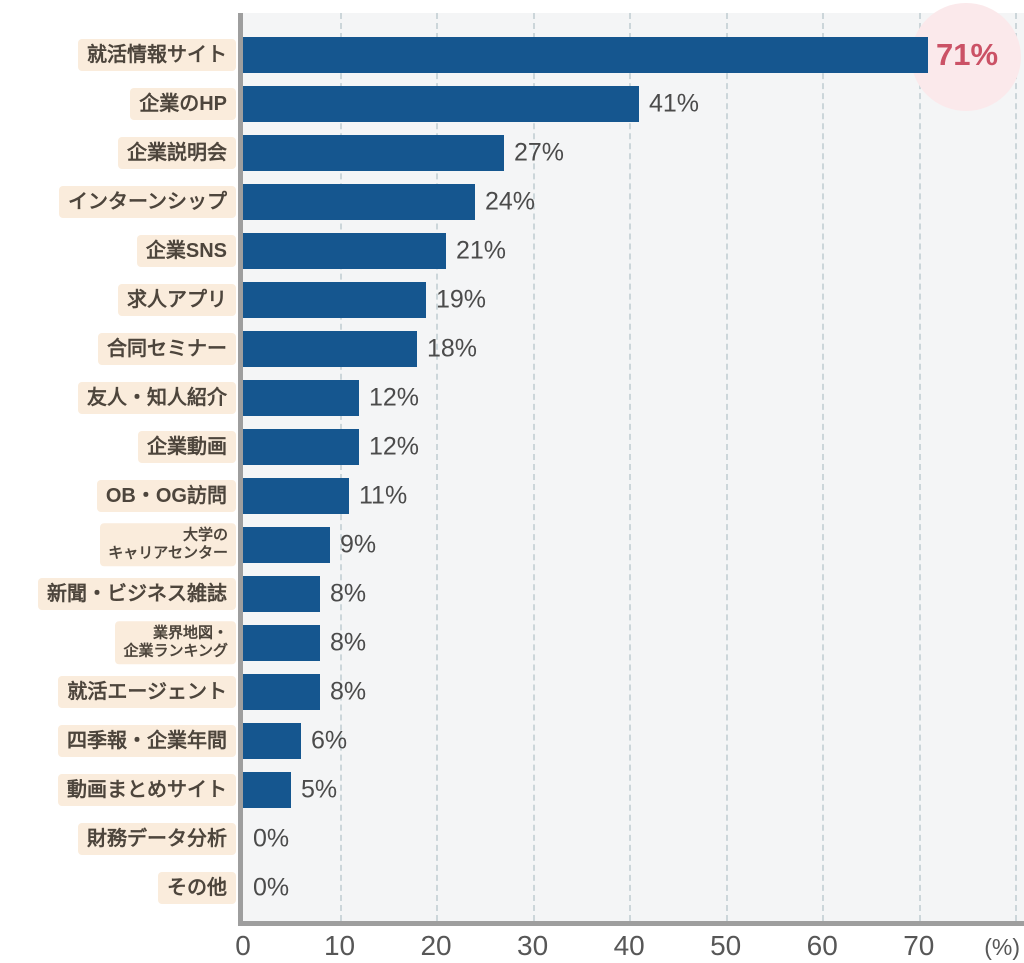  I want to click on category-label-10: 大学の キャリアセンター, so click(168, 544).